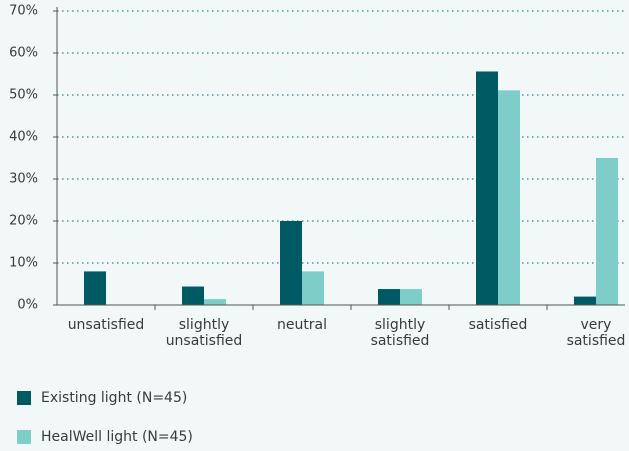  What do you see at coordinates (400, 333) in the screenshot?
I see `x-tick-label: slightly satisfied` at bounding box center [400, 333].